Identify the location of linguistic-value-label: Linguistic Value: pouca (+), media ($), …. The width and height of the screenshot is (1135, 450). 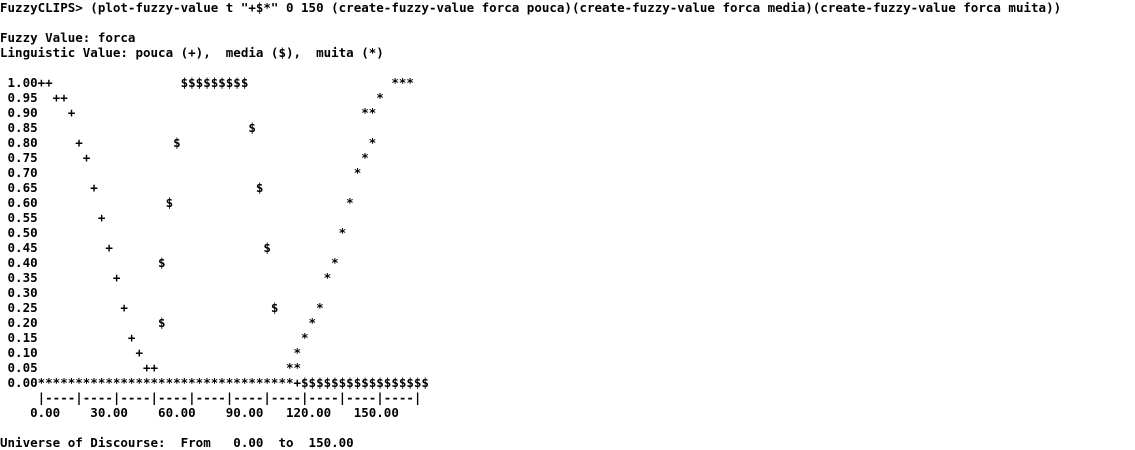
(192, 52).